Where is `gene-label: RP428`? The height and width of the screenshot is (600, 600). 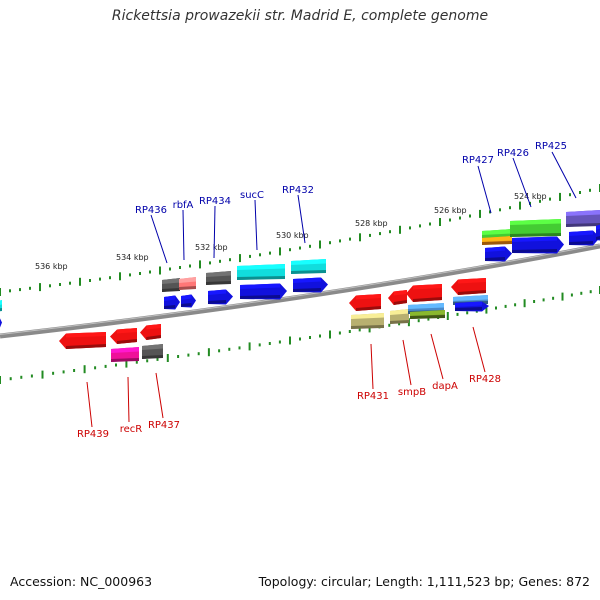
gene-label: RP428 is located at coordinates (485, 379).